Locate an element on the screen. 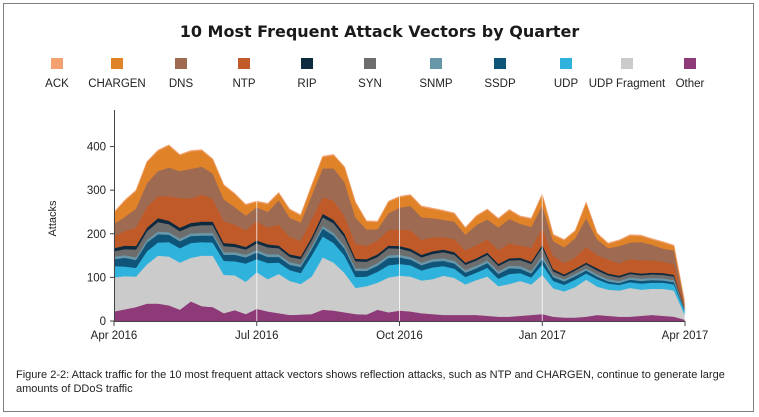 This screenshot has width=759, height=417. legend-swatch-dns is located at coordinates (181, 63).